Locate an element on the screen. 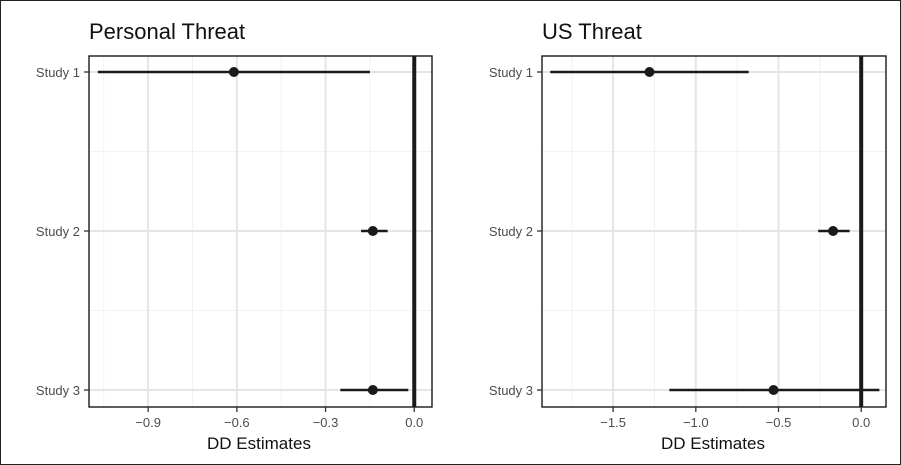 The width and height of the screenshot is (901, 465). x-tick-label: −0.9 is located at coordinates (148, 422).